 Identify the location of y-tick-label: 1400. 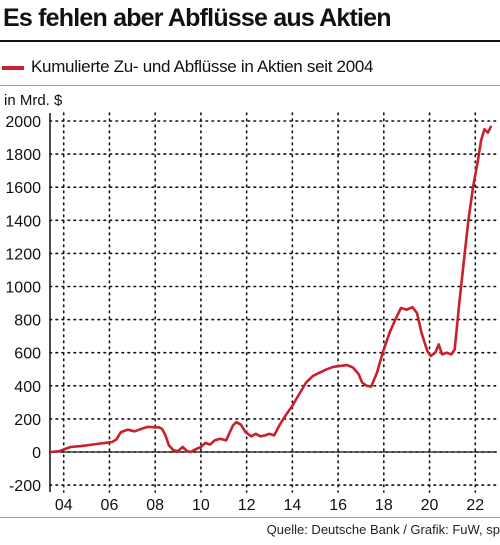
(23, 221).